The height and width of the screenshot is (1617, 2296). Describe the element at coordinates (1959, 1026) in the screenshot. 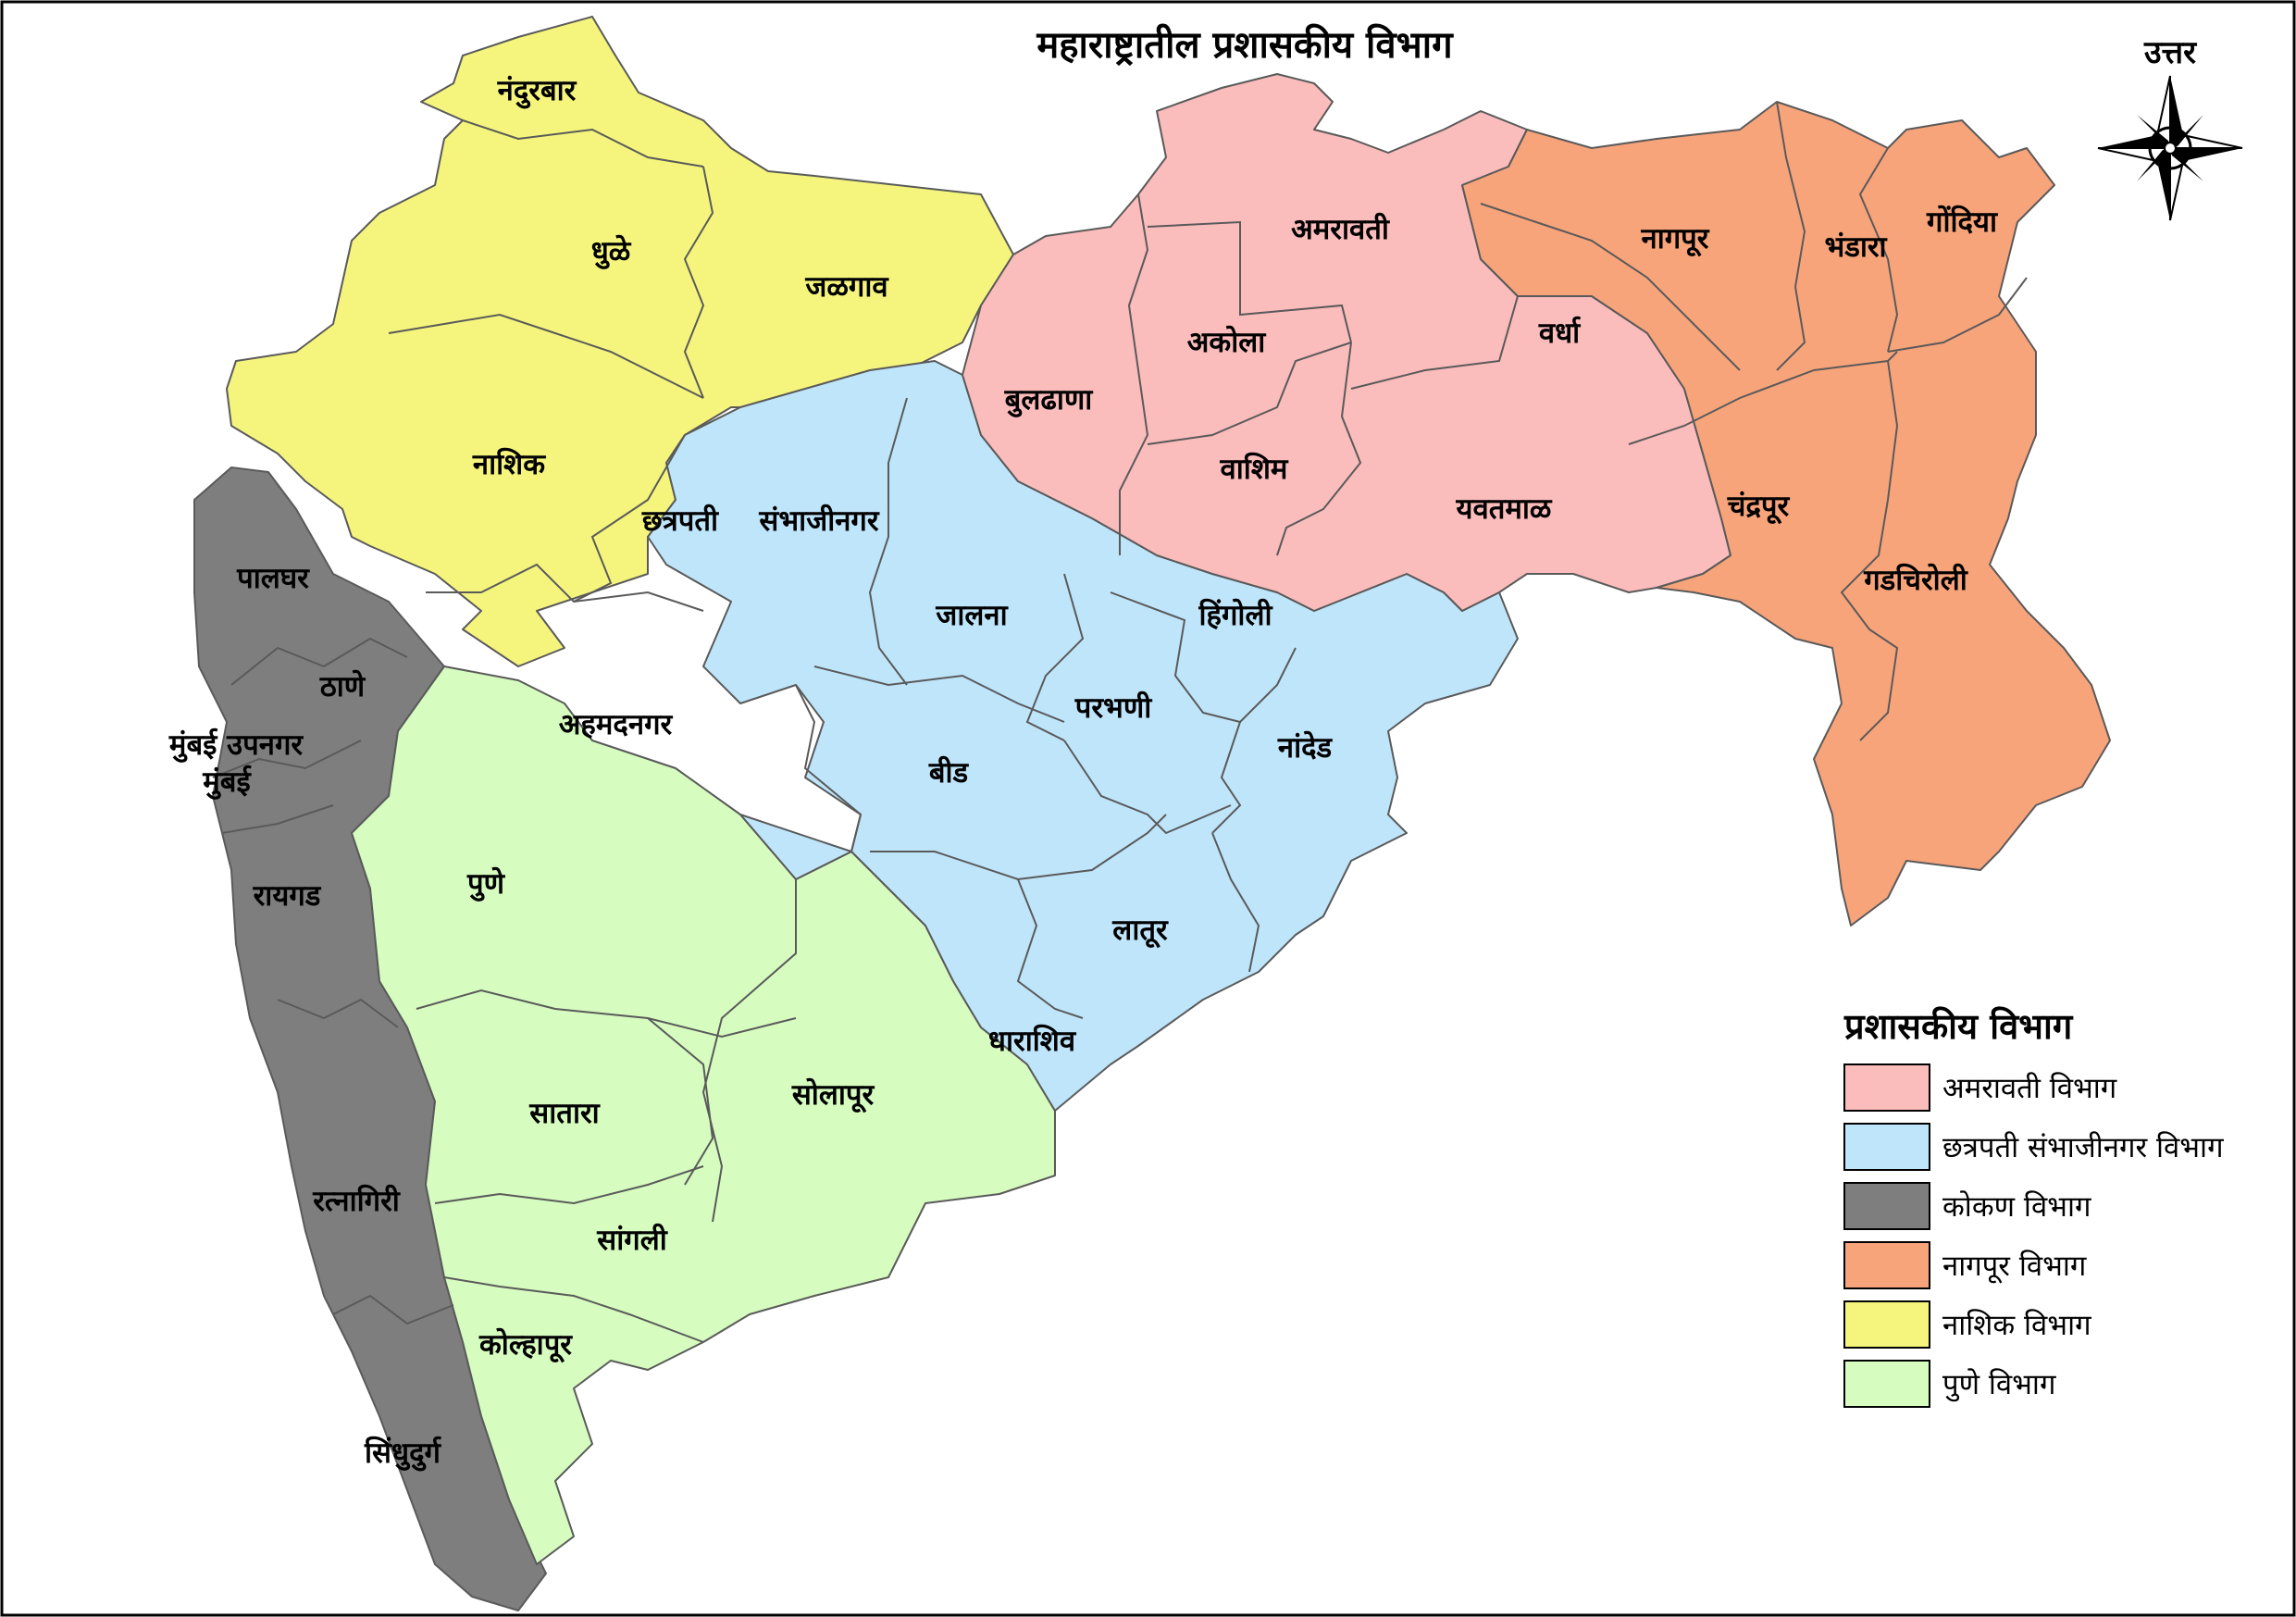

I see `legend-title: प्रशासकीय विभाग` at that location.